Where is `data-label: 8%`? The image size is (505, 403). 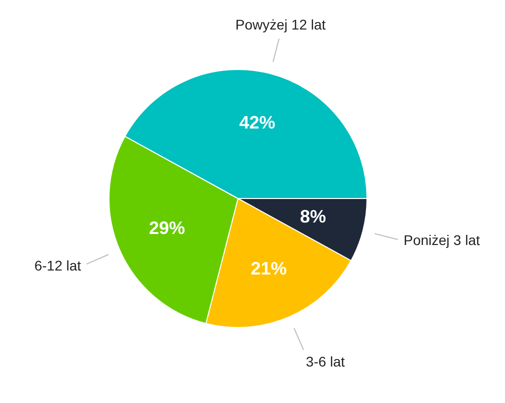
data-label: 8% is located at coordinates (313, 216).